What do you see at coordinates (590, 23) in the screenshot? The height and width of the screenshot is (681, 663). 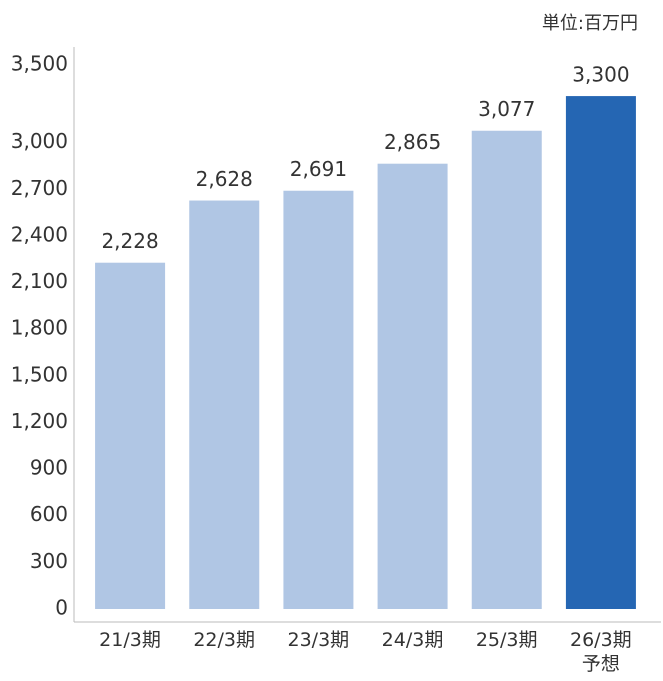 I see `unit-label: 単位:百万円` at bounding box center [590, 23].